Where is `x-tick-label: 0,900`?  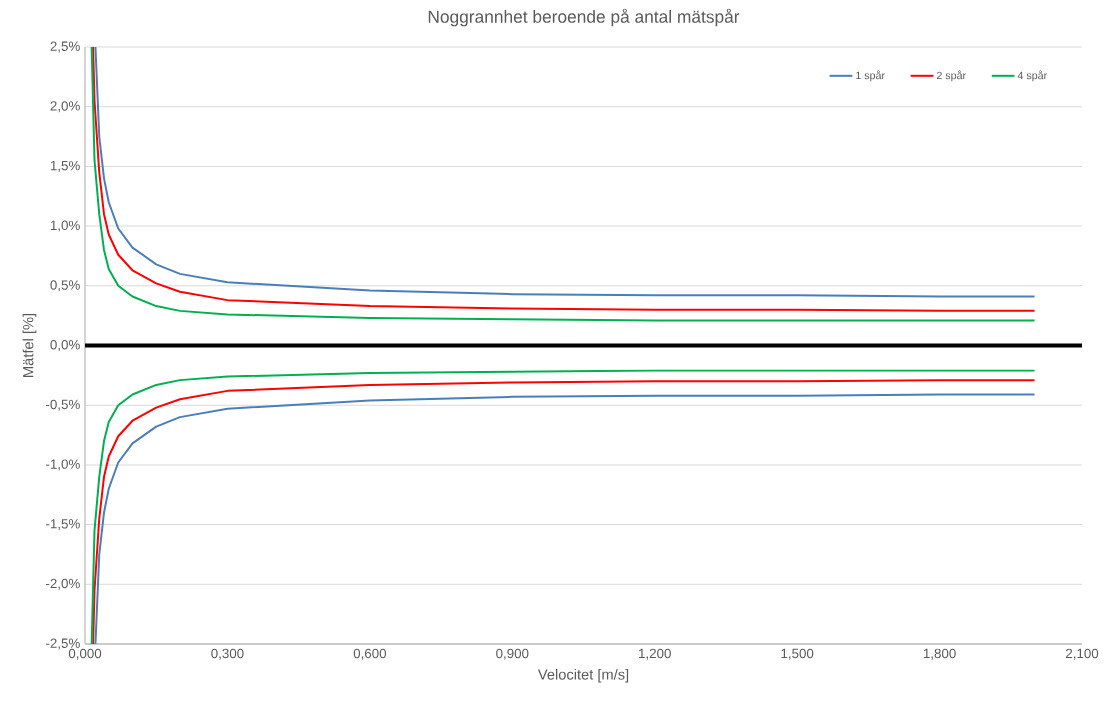 x-tick-label: 0,900 is located at coordinates (512, 654).